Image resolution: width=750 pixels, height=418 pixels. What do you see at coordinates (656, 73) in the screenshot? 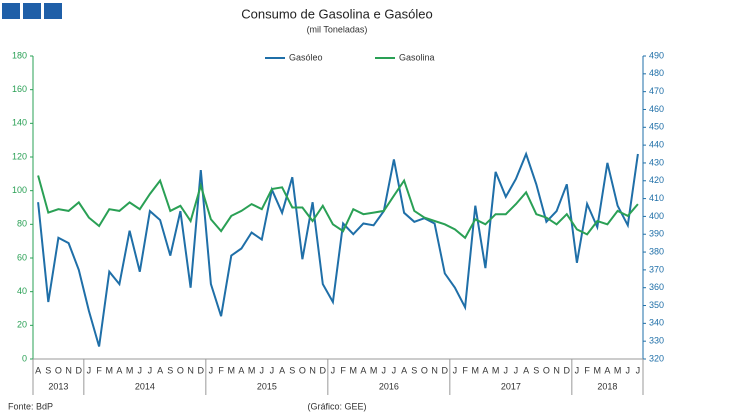
I see `y2-tick-label: 480` at bounding box center [656, 73].